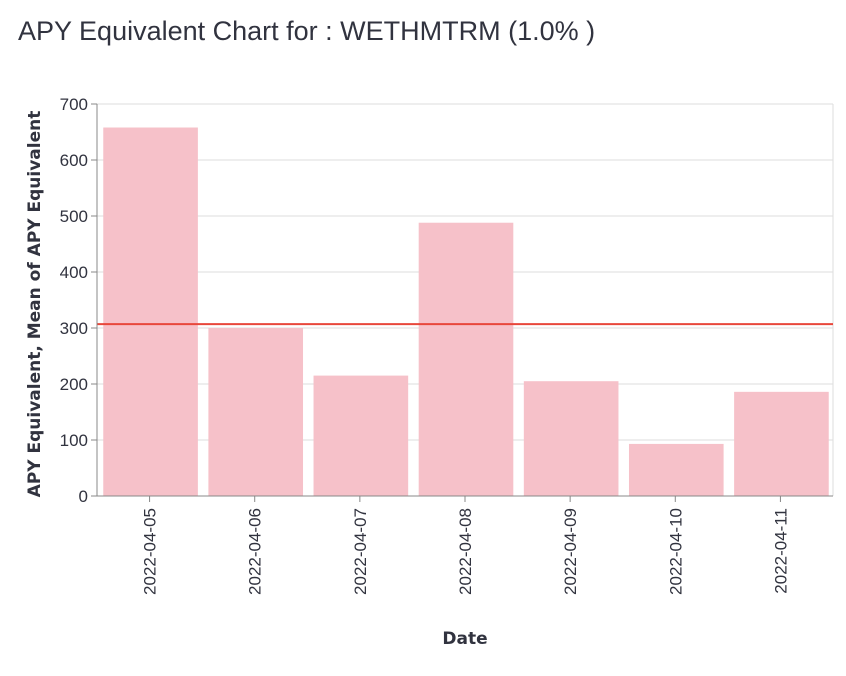 This screenshot has width=846, height=676. Describe the element at coordinates (74, 384) in the screenshot. I see `y-tick-label: 200` at that location.